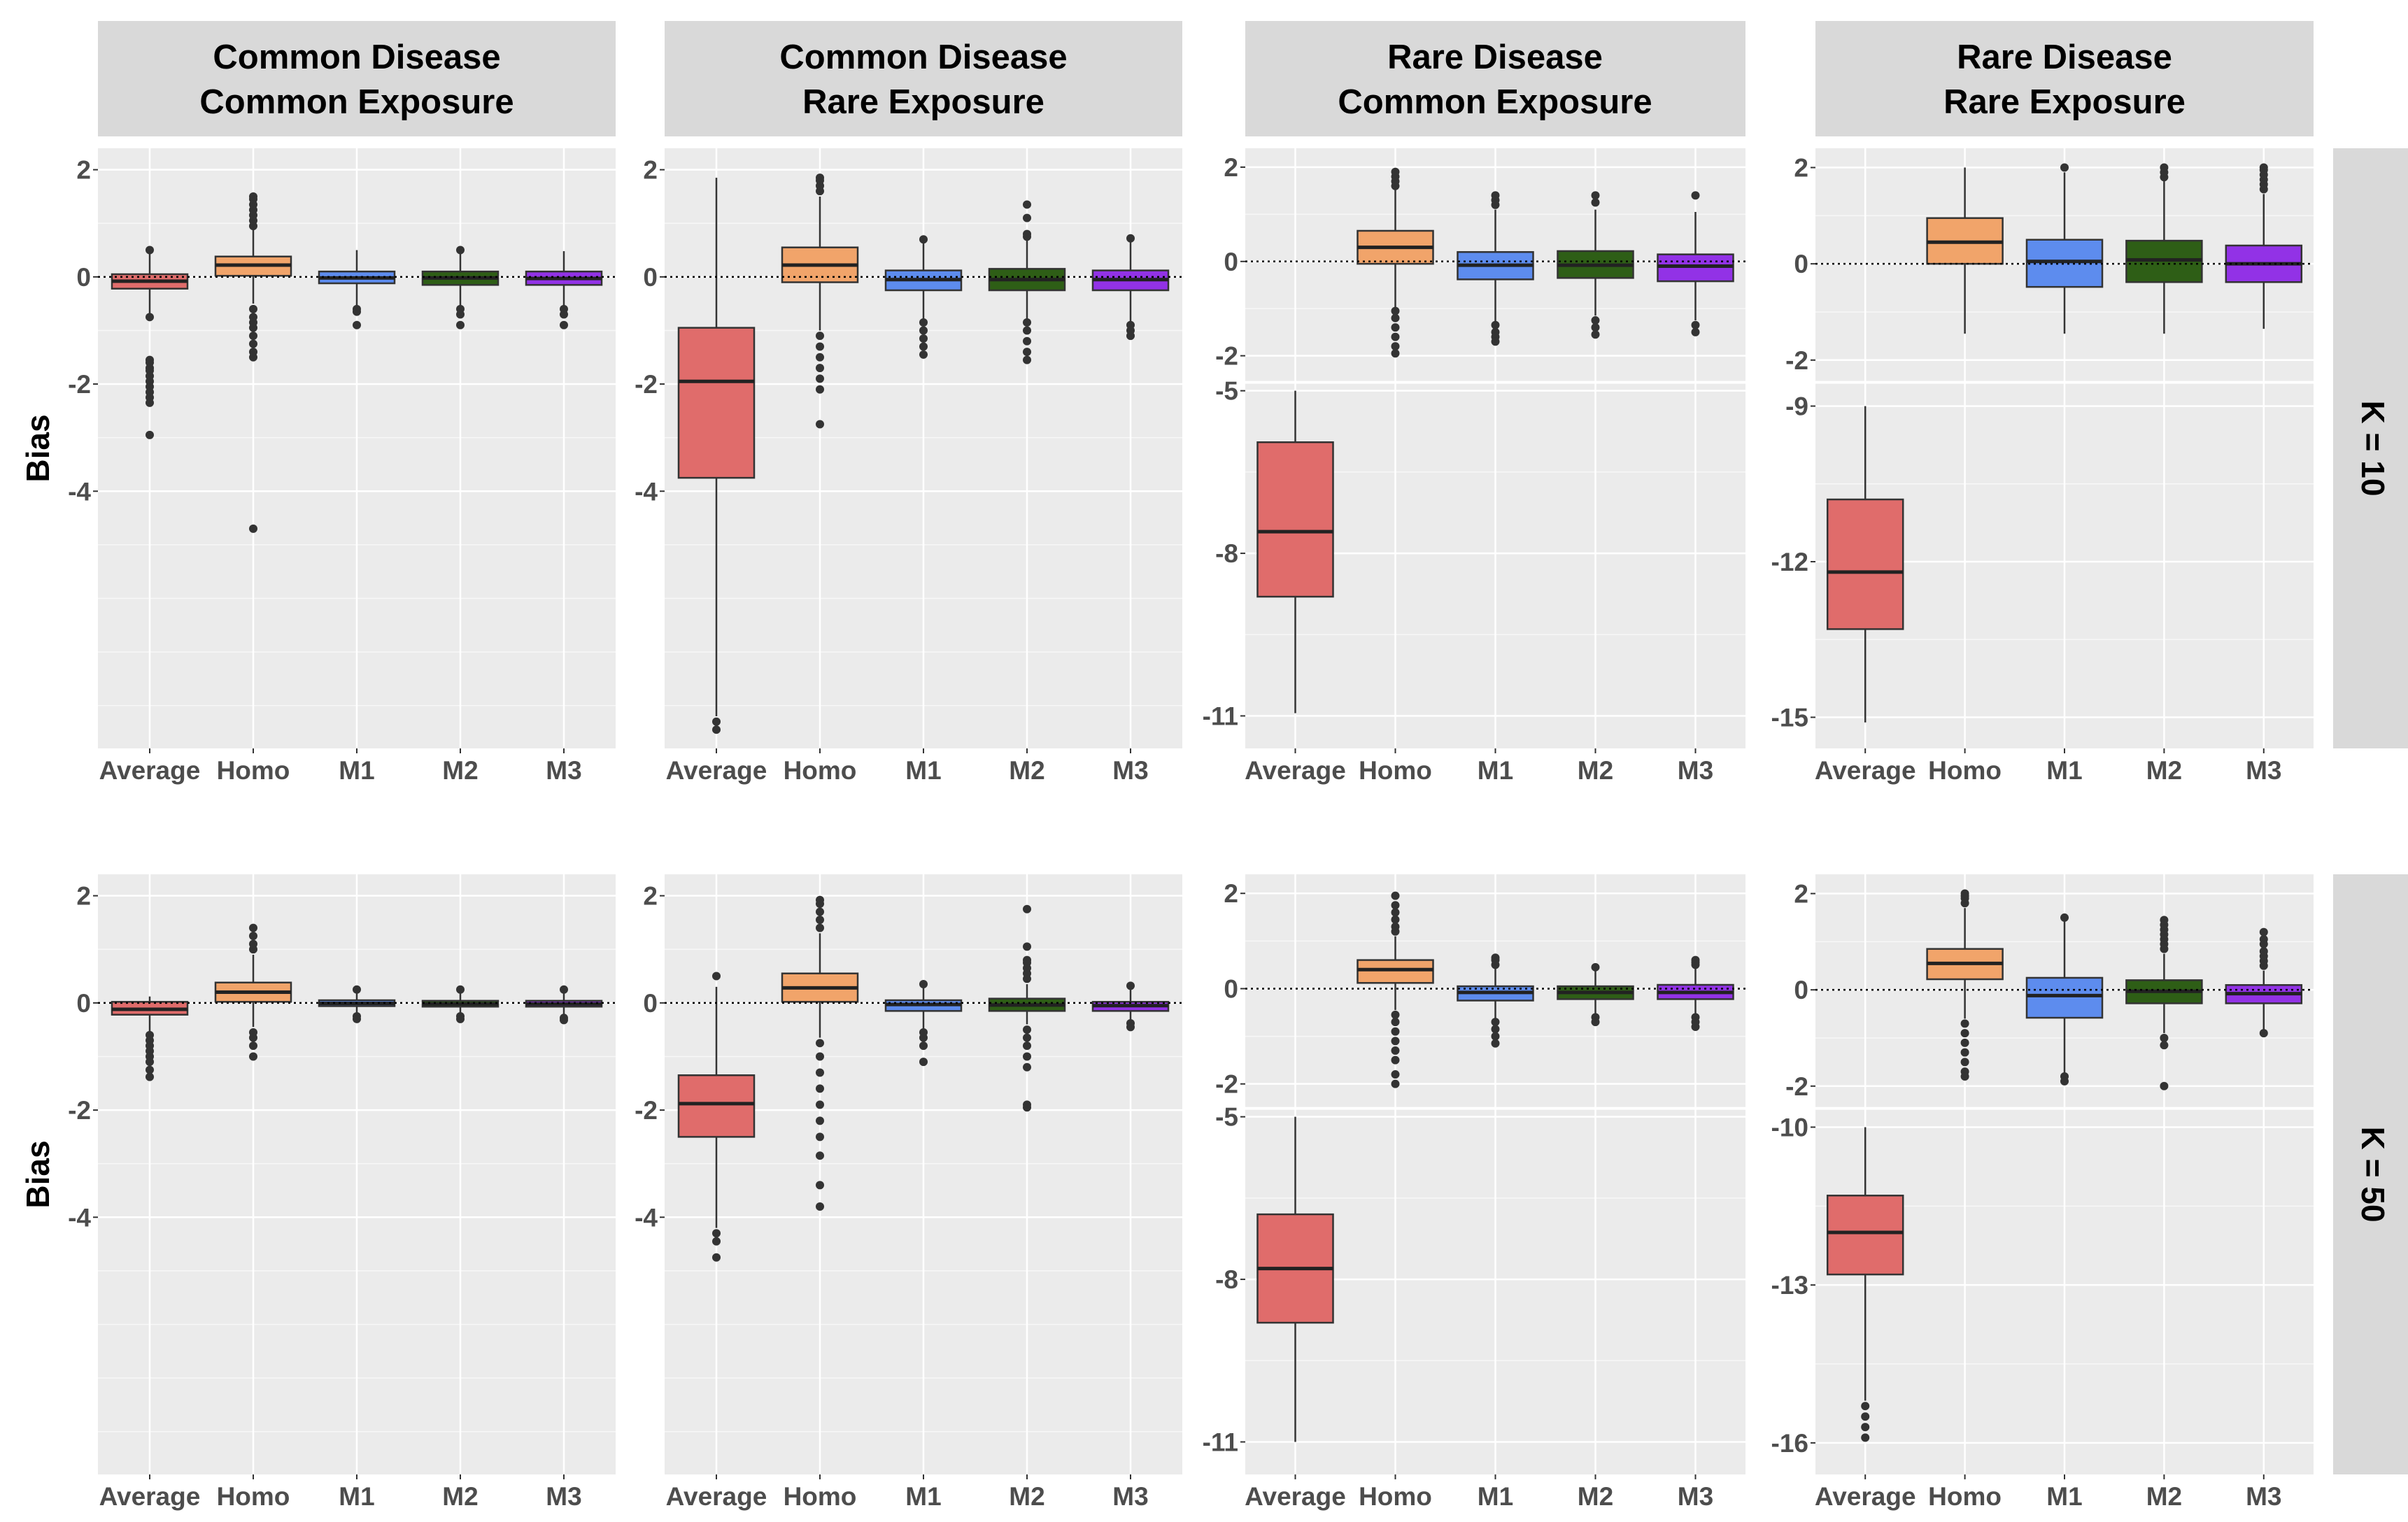 The image size is (2408, 1522). I want to click on panel-r2-c4-xtick-label-average: Average, so click(1866, 1497).